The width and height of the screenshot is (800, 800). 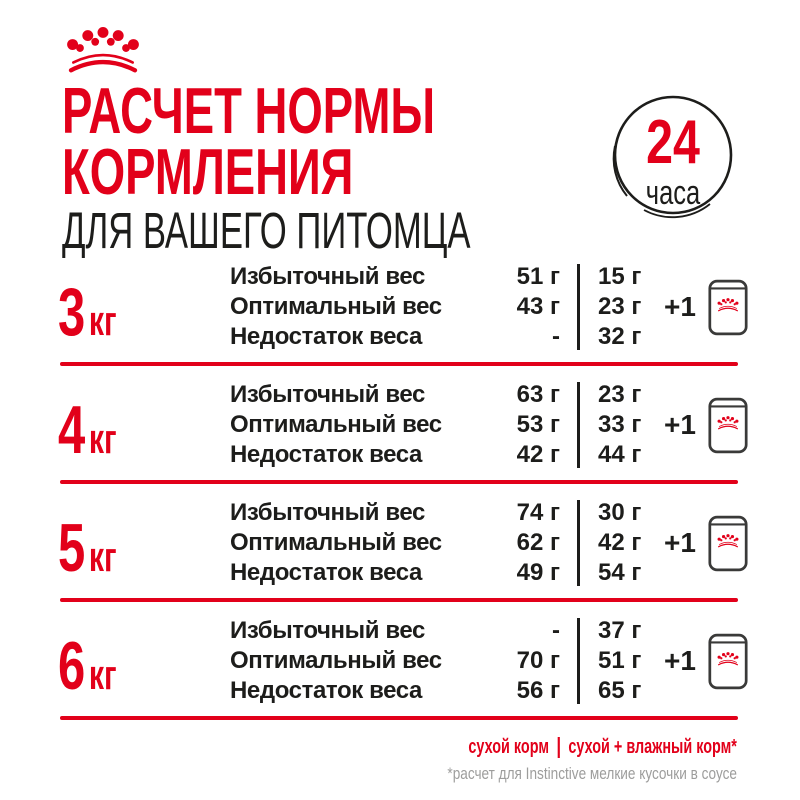 What do you see at coordinates (266, 230) in the screenshot?
I see `page-subtitle: ДЛЯ ВАШЕГО ПИТОМЦА` at bounding box center [266, 230].